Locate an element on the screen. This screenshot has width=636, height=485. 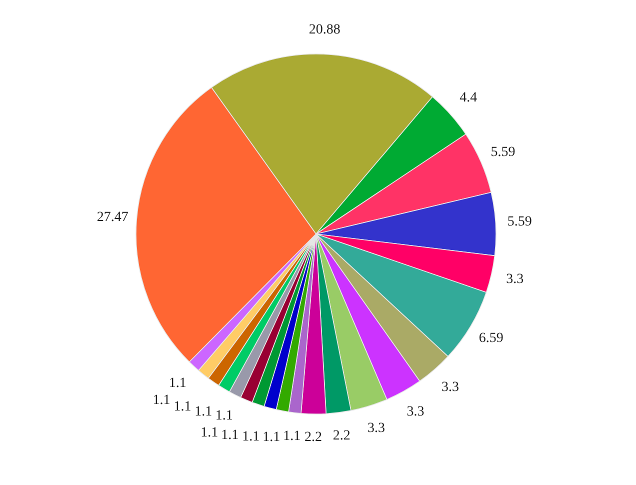
data-label: 27.47 is located at coordinates (112, 217).